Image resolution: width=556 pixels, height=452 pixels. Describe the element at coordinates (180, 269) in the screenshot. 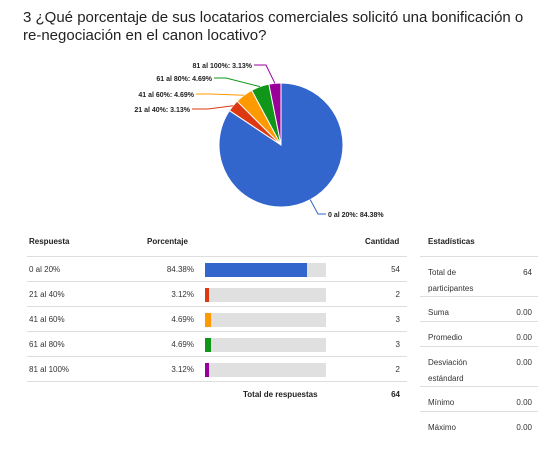

I see `row-percent: 84.38%` at that location.